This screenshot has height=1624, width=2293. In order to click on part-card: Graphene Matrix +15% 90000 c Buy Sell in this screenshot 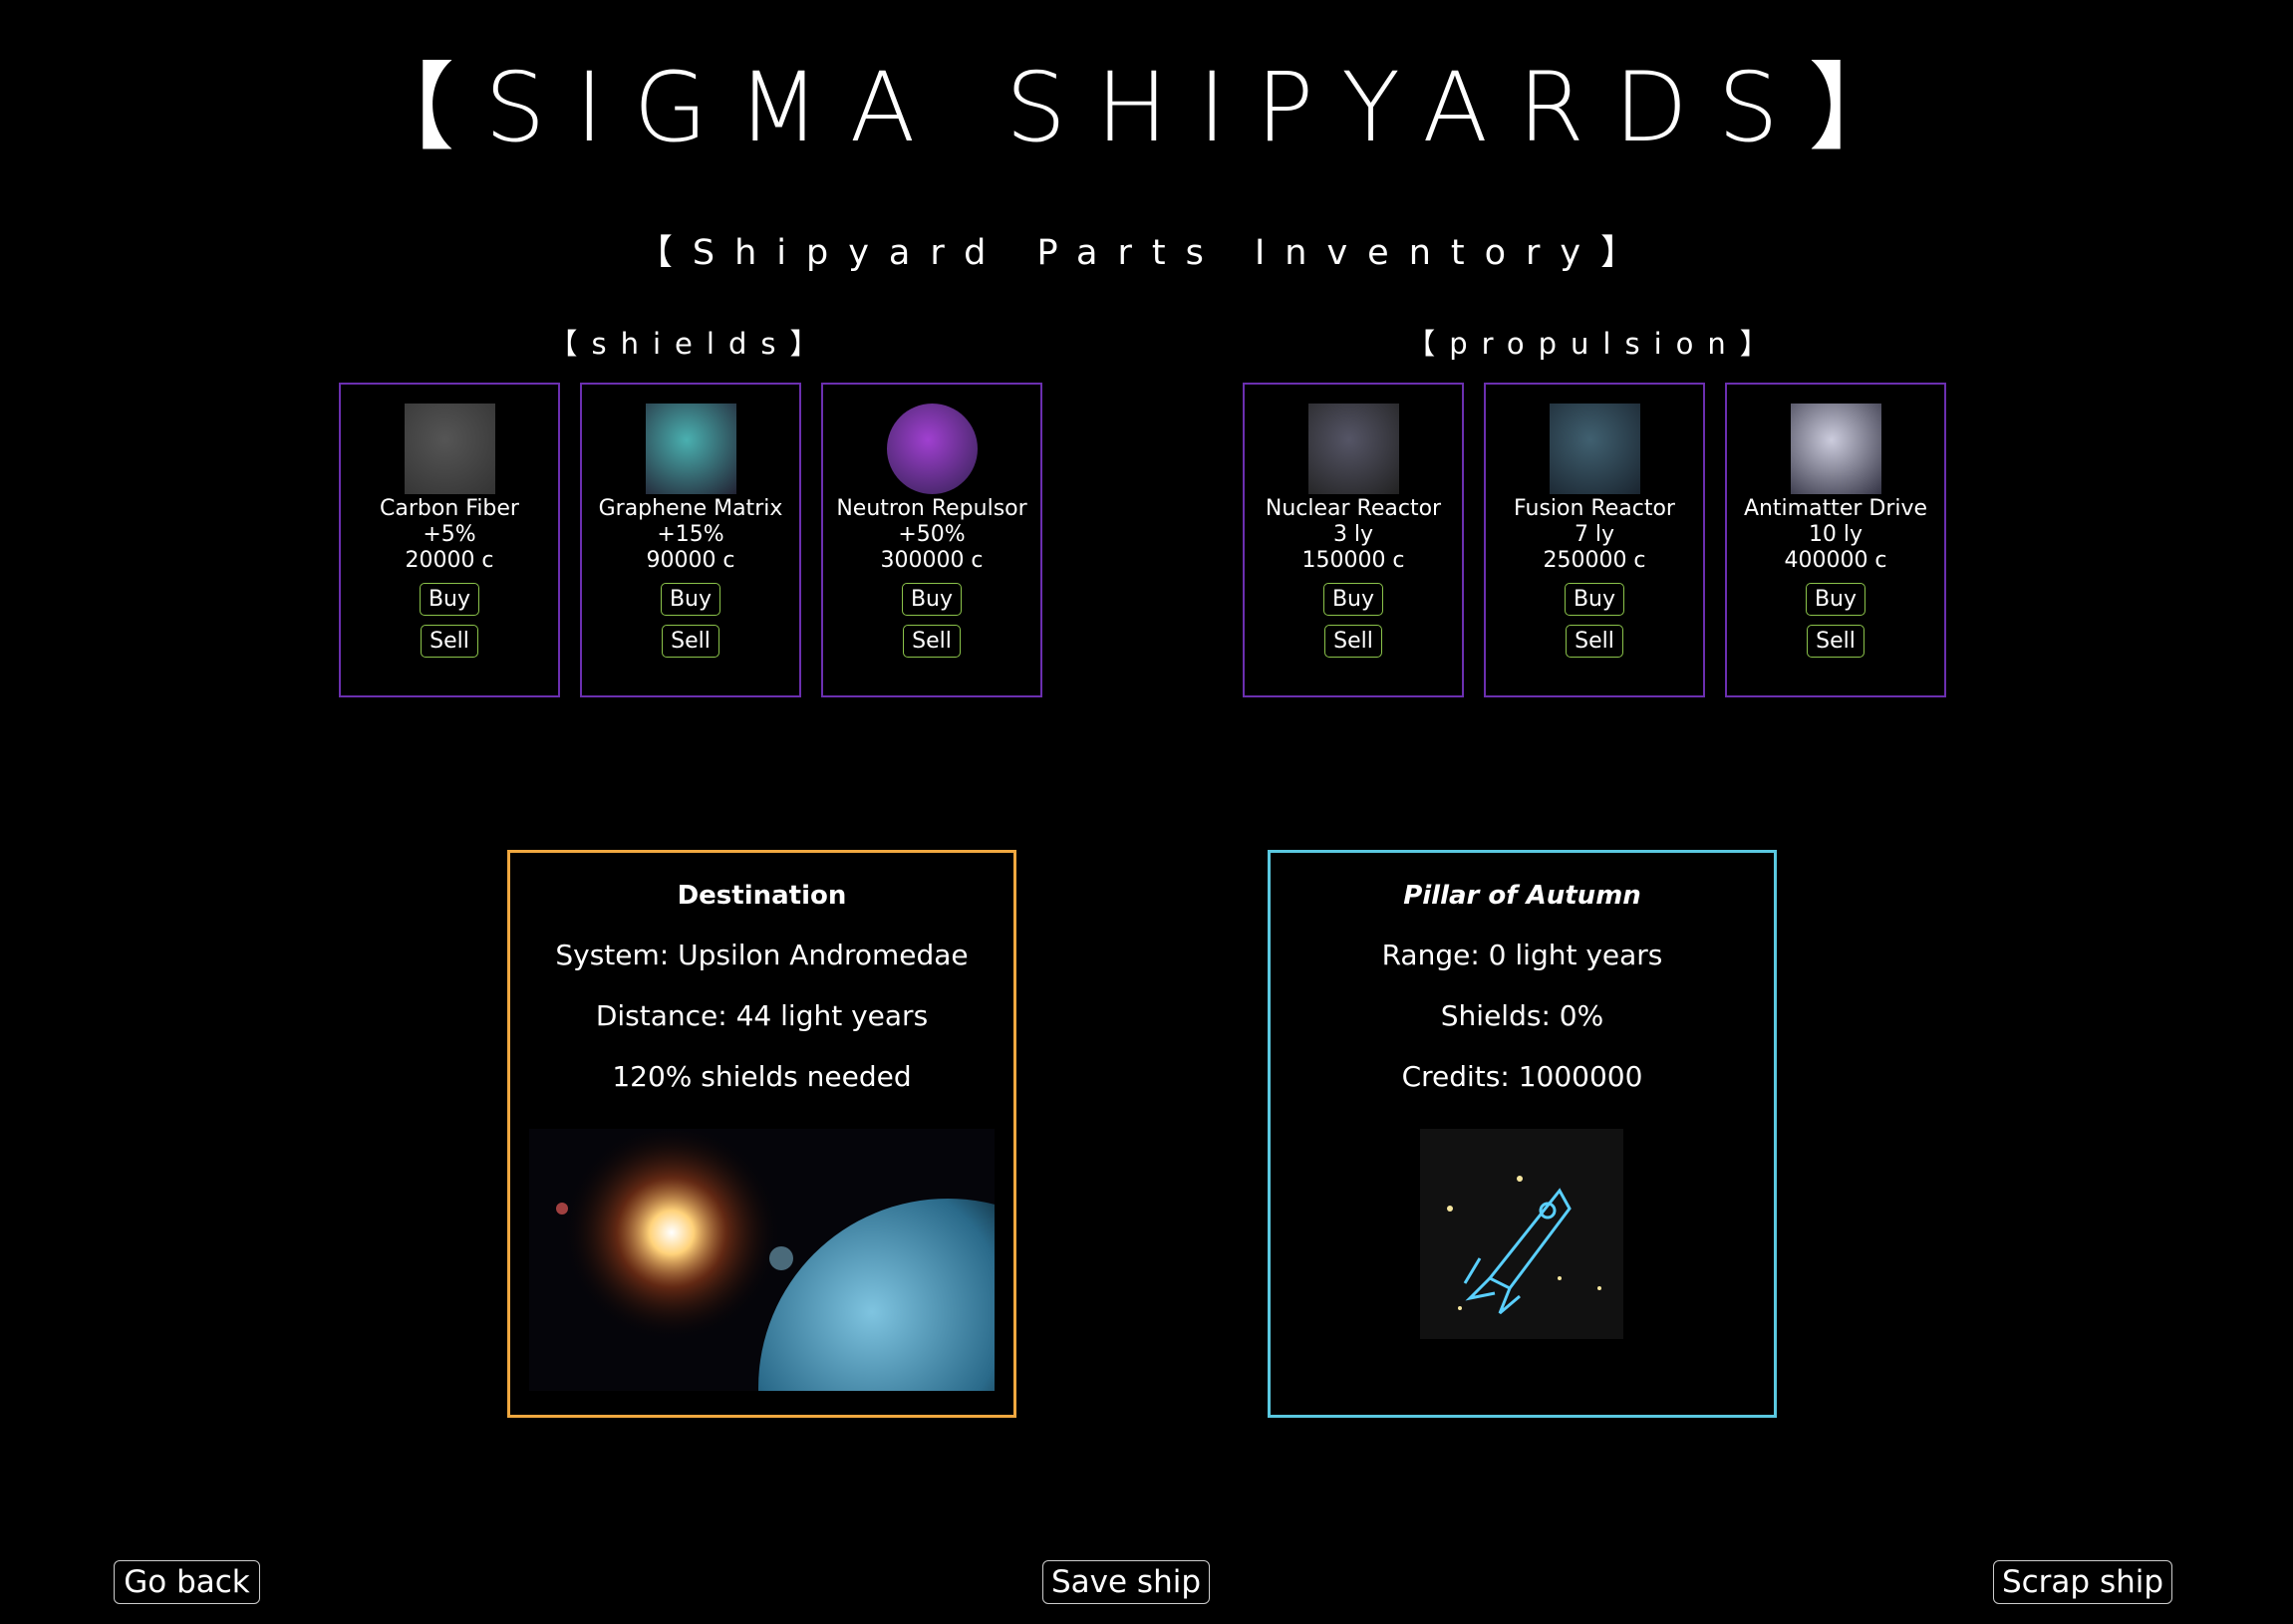, I will do `click(690, 540)`.